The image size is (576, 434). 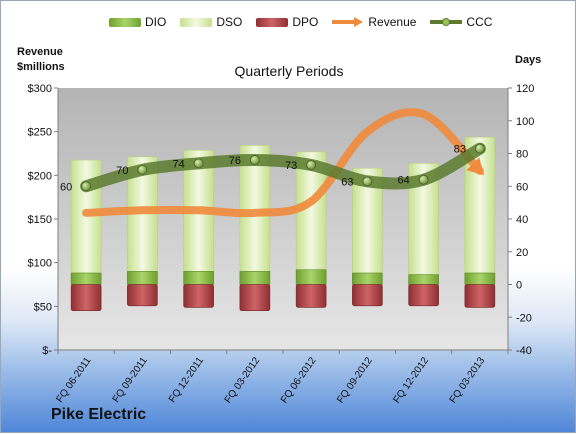 I want to click on left-tick-label: $150, so click(x=40, y=220).